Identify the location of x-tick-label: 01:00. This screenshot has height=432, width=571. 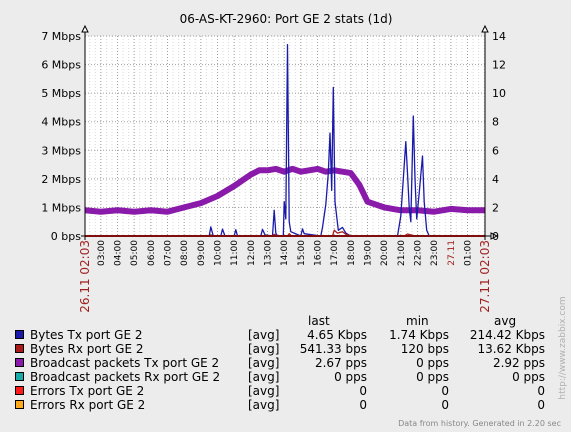
(469, 253).